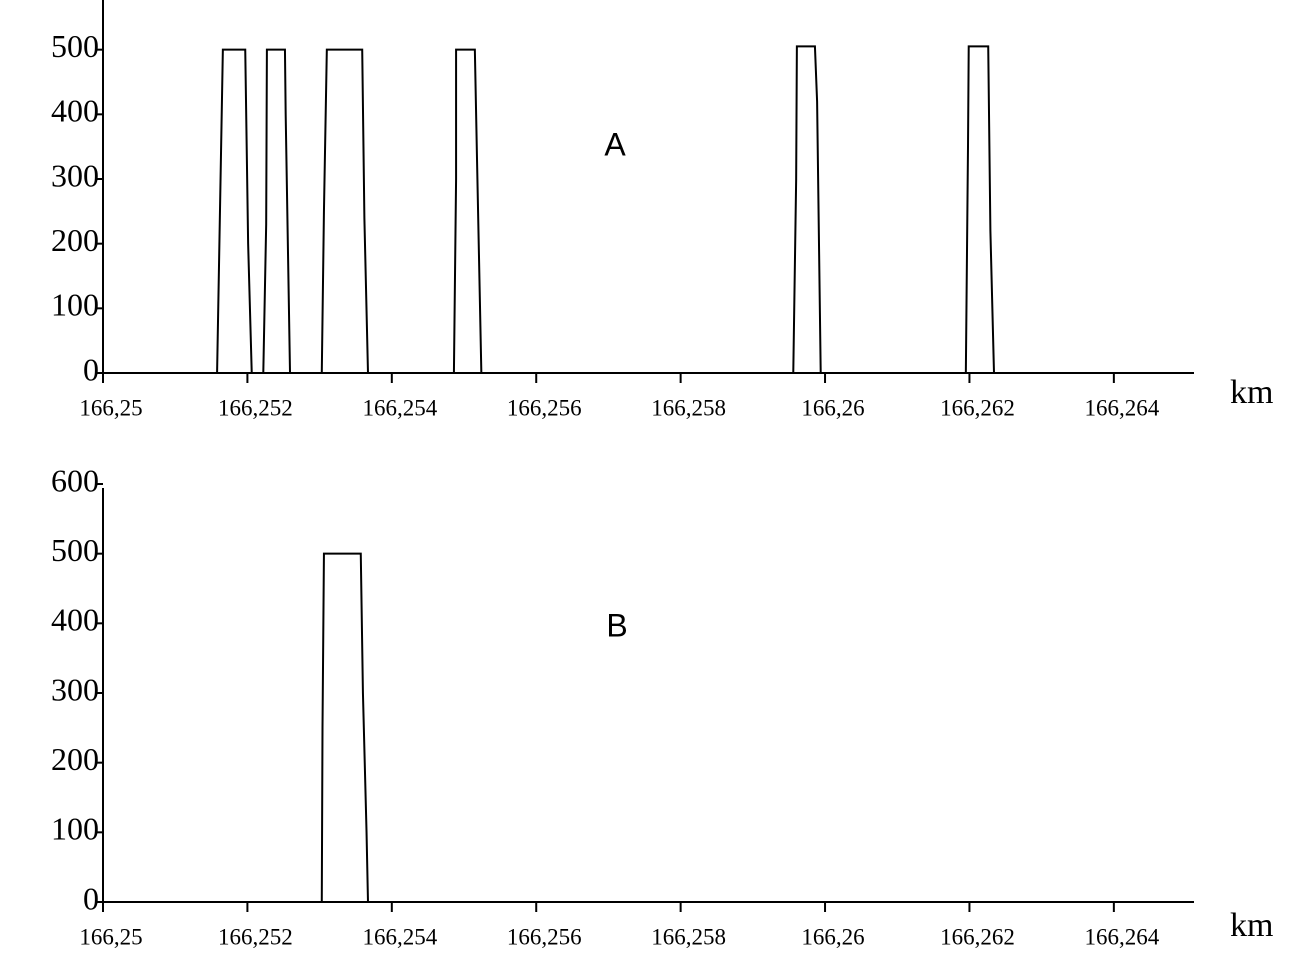  Describe the element at coordinates (615, 144) in the screenshot. I see `panel-annotation: A` at that location.